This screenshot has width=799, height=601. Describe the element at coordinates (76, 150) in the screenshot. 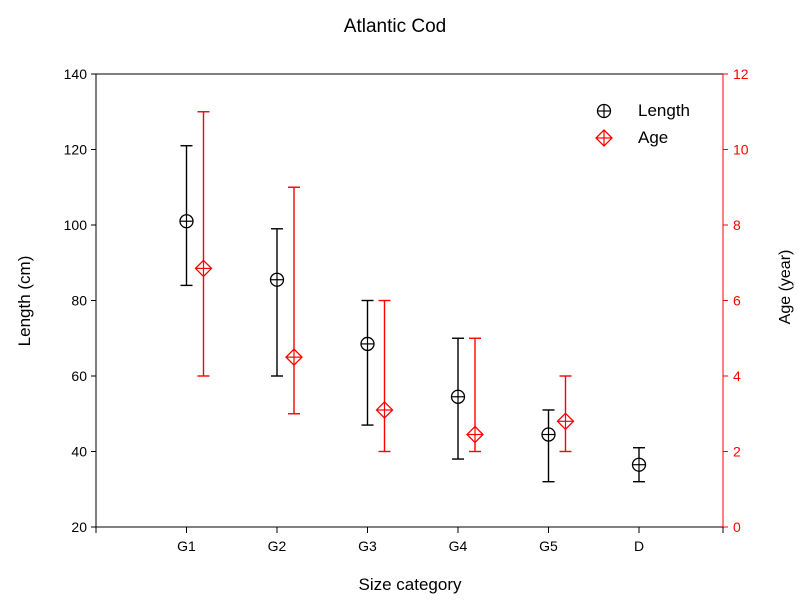

I see `y-tick-label: 120` at that location.